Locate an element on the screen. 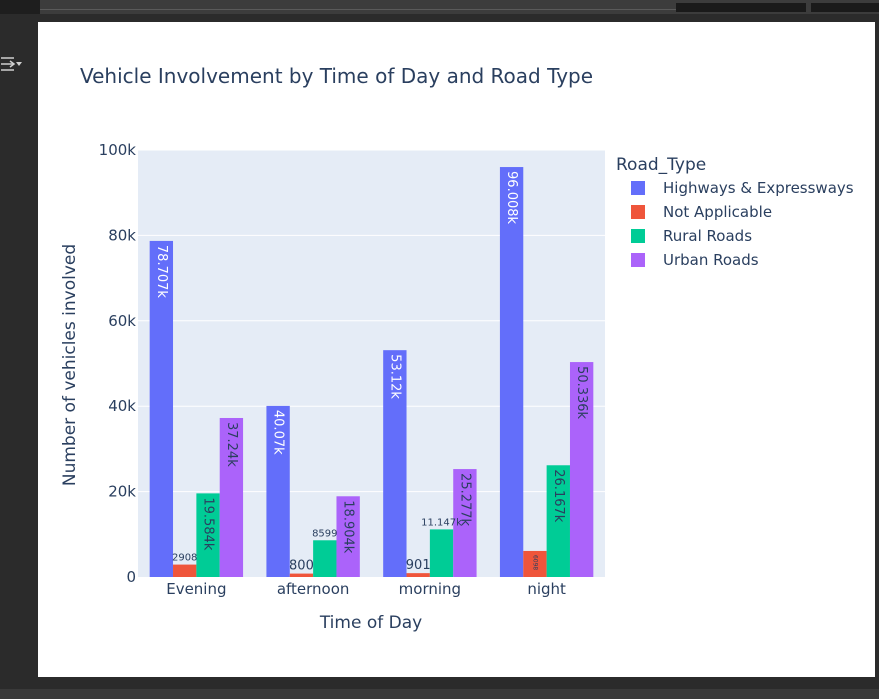 This screenshot has height=699, width=879. legend-item-label: Urban Roads is located at coordinates (711, 260).